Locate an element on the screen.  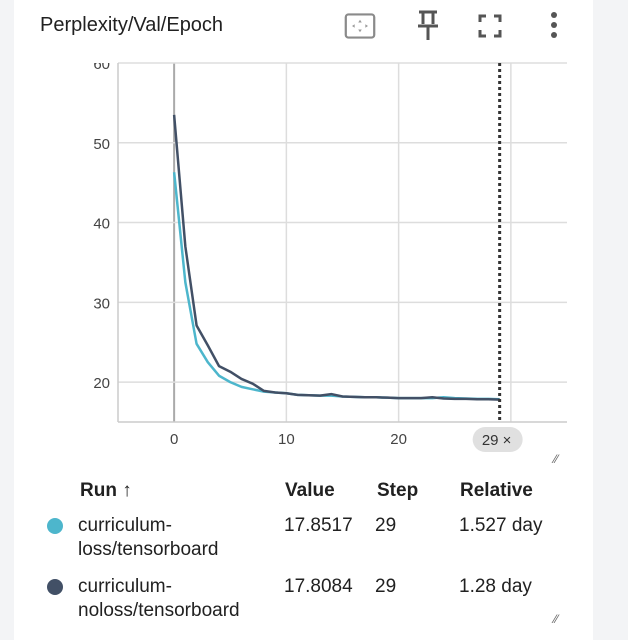
fit-domain-button is located at coordinates (360, 26).